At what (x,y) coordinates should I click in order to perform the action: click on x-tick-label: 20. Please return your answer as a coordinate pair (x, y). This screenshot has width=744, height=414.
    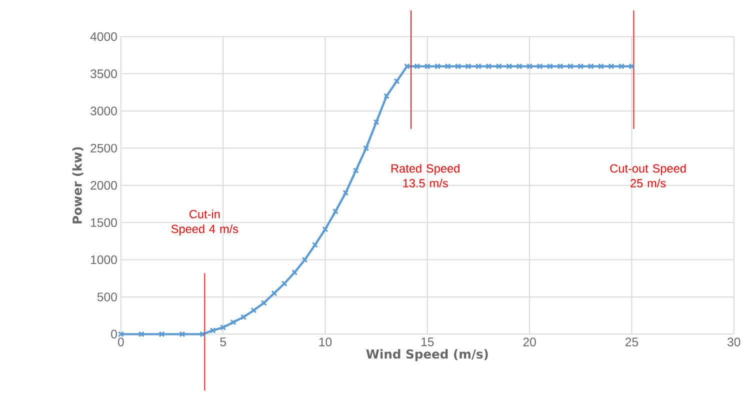
    Looking at the image, I should click on (529, 342).